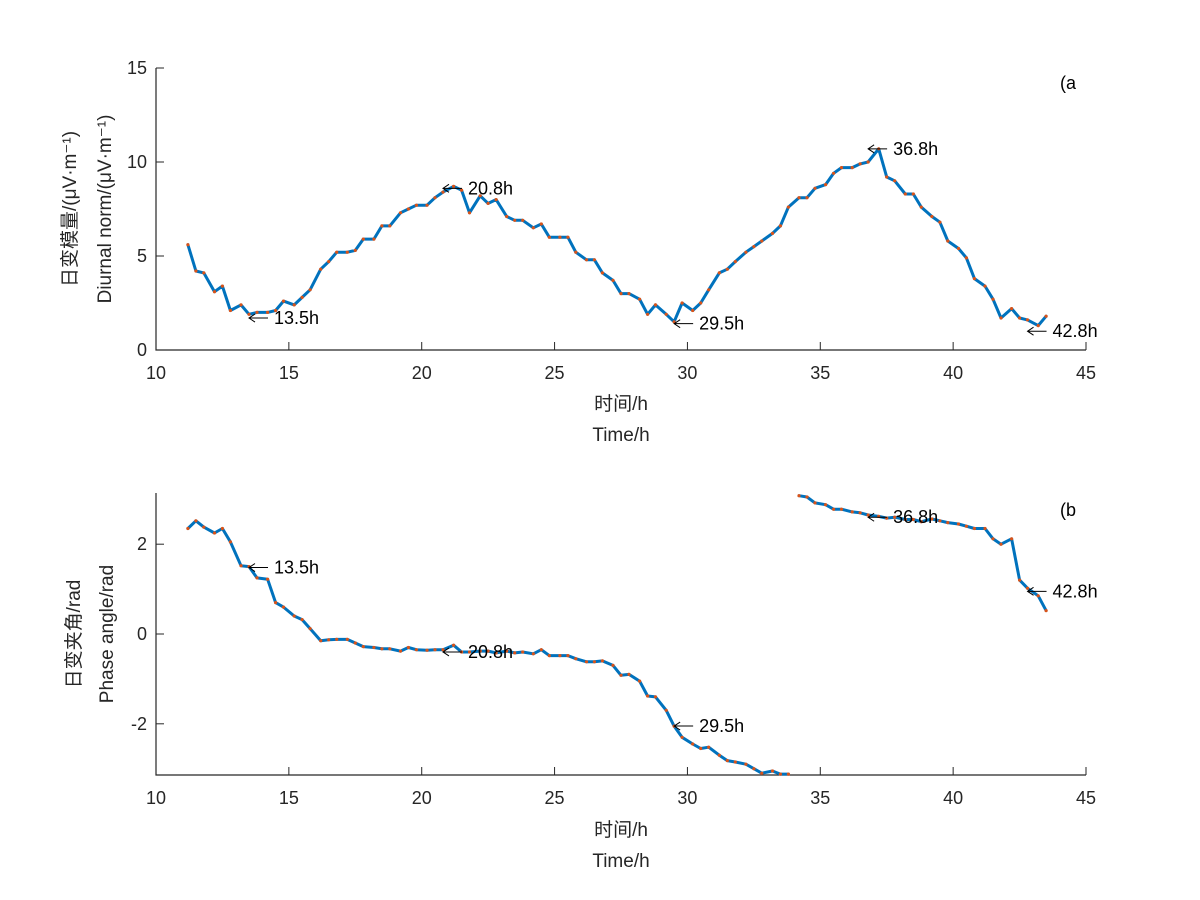  What do you see at coordinates (137, 162) in the screenshot?
I see `y-tick-label: 10` at bounding box center [137, 162].